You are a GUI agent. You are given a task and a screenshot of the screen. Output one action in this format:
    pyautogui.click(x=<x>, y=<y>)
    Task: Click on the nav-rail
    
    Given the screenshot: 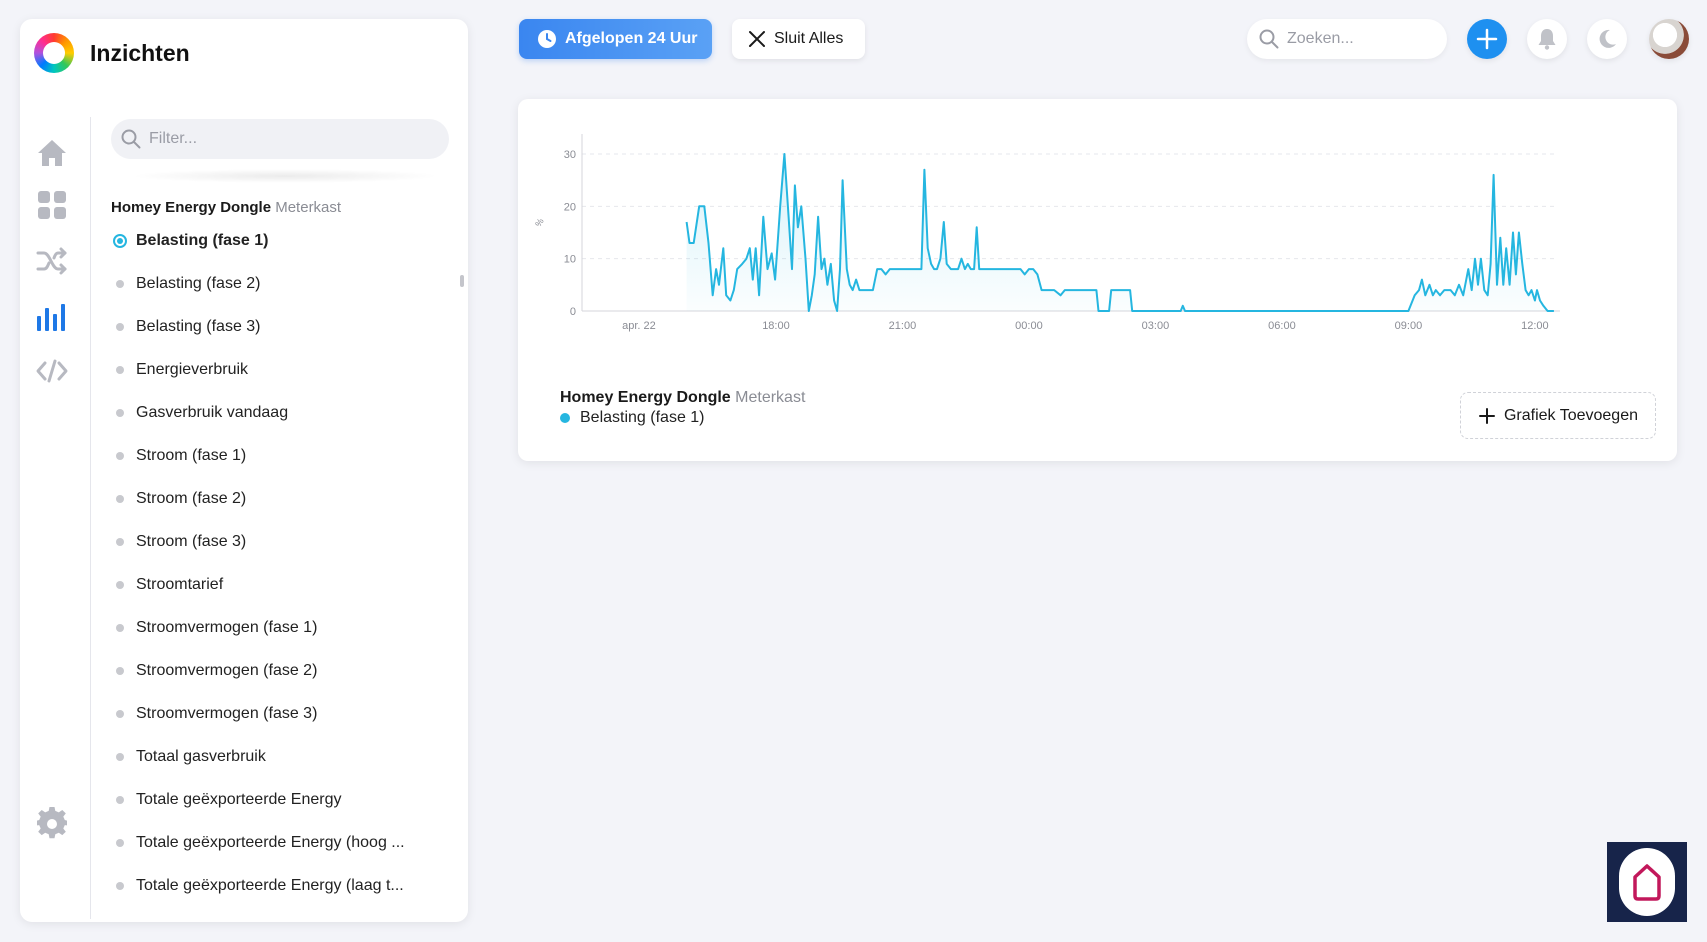 What is the action you would take?
    pyautogui.click(x=56, y=514)
    